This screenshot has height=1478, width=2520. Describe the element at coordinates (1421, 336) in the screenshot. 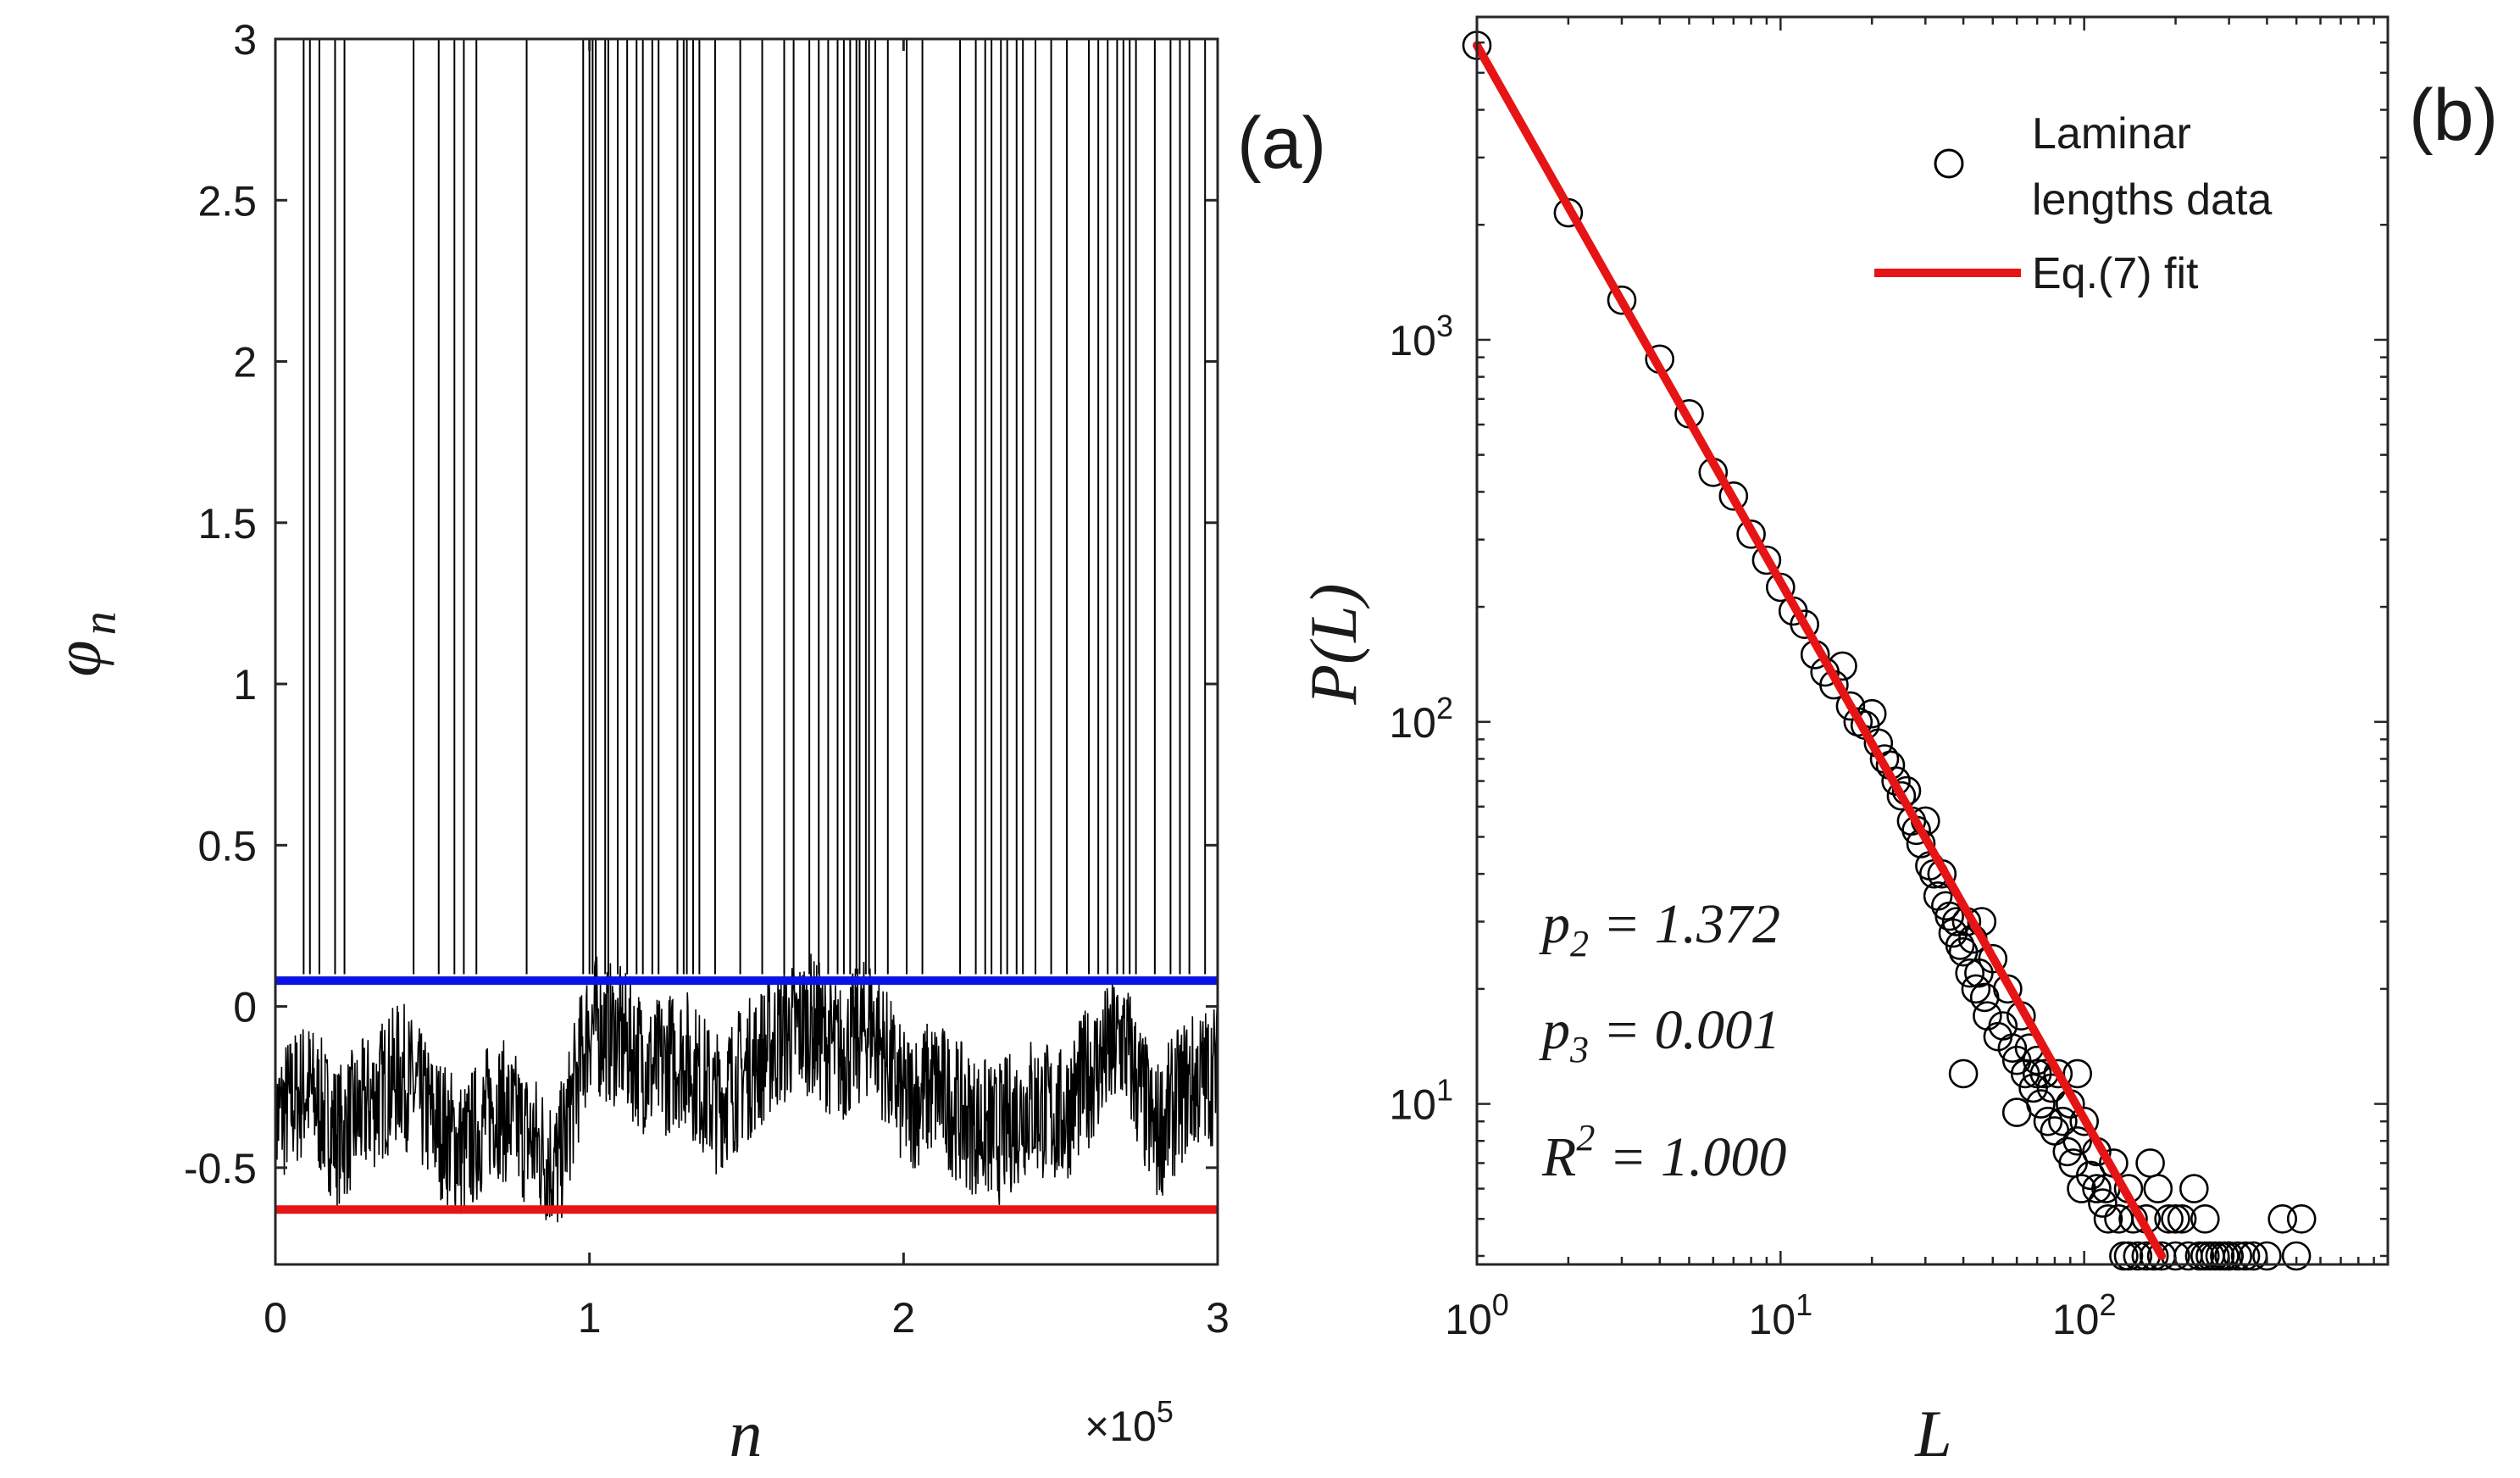

I see `b-ytick-label-2: 10³` at that location.